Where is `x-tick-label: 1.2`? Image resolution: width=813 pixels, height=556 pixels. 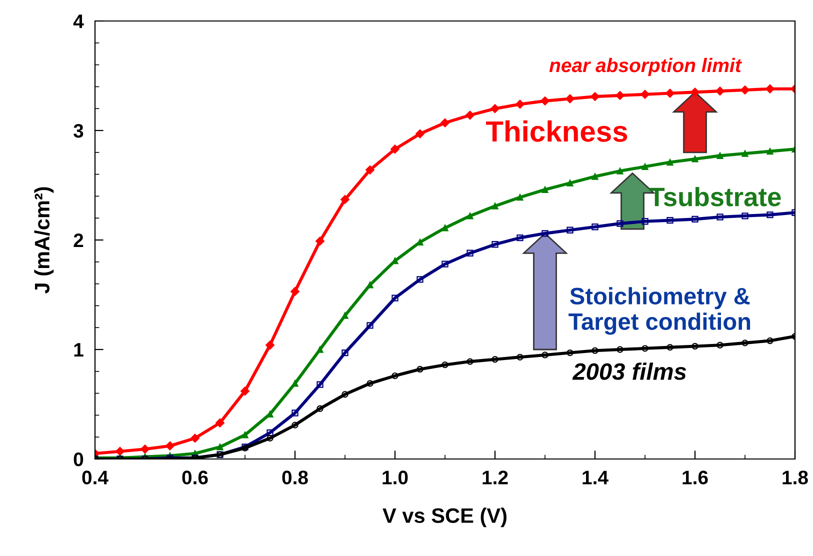 x-tick-label: 1.2 is located at coordinates (495, 477).